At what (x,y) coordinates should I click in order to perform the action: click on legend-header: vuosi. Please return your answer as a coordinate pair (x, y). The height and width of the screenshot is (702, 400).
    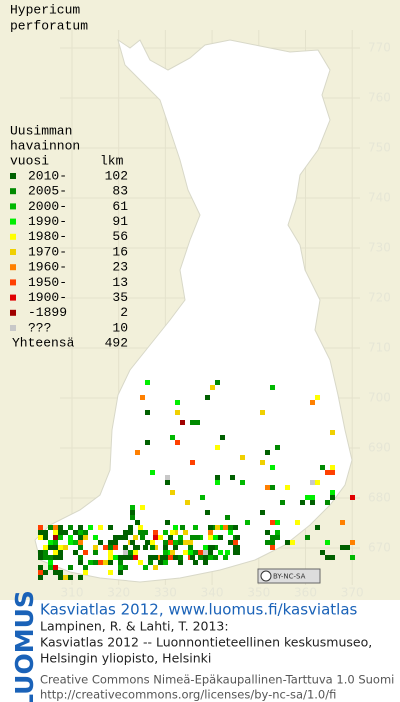
    Looking at the image, I should click on (29, 160).